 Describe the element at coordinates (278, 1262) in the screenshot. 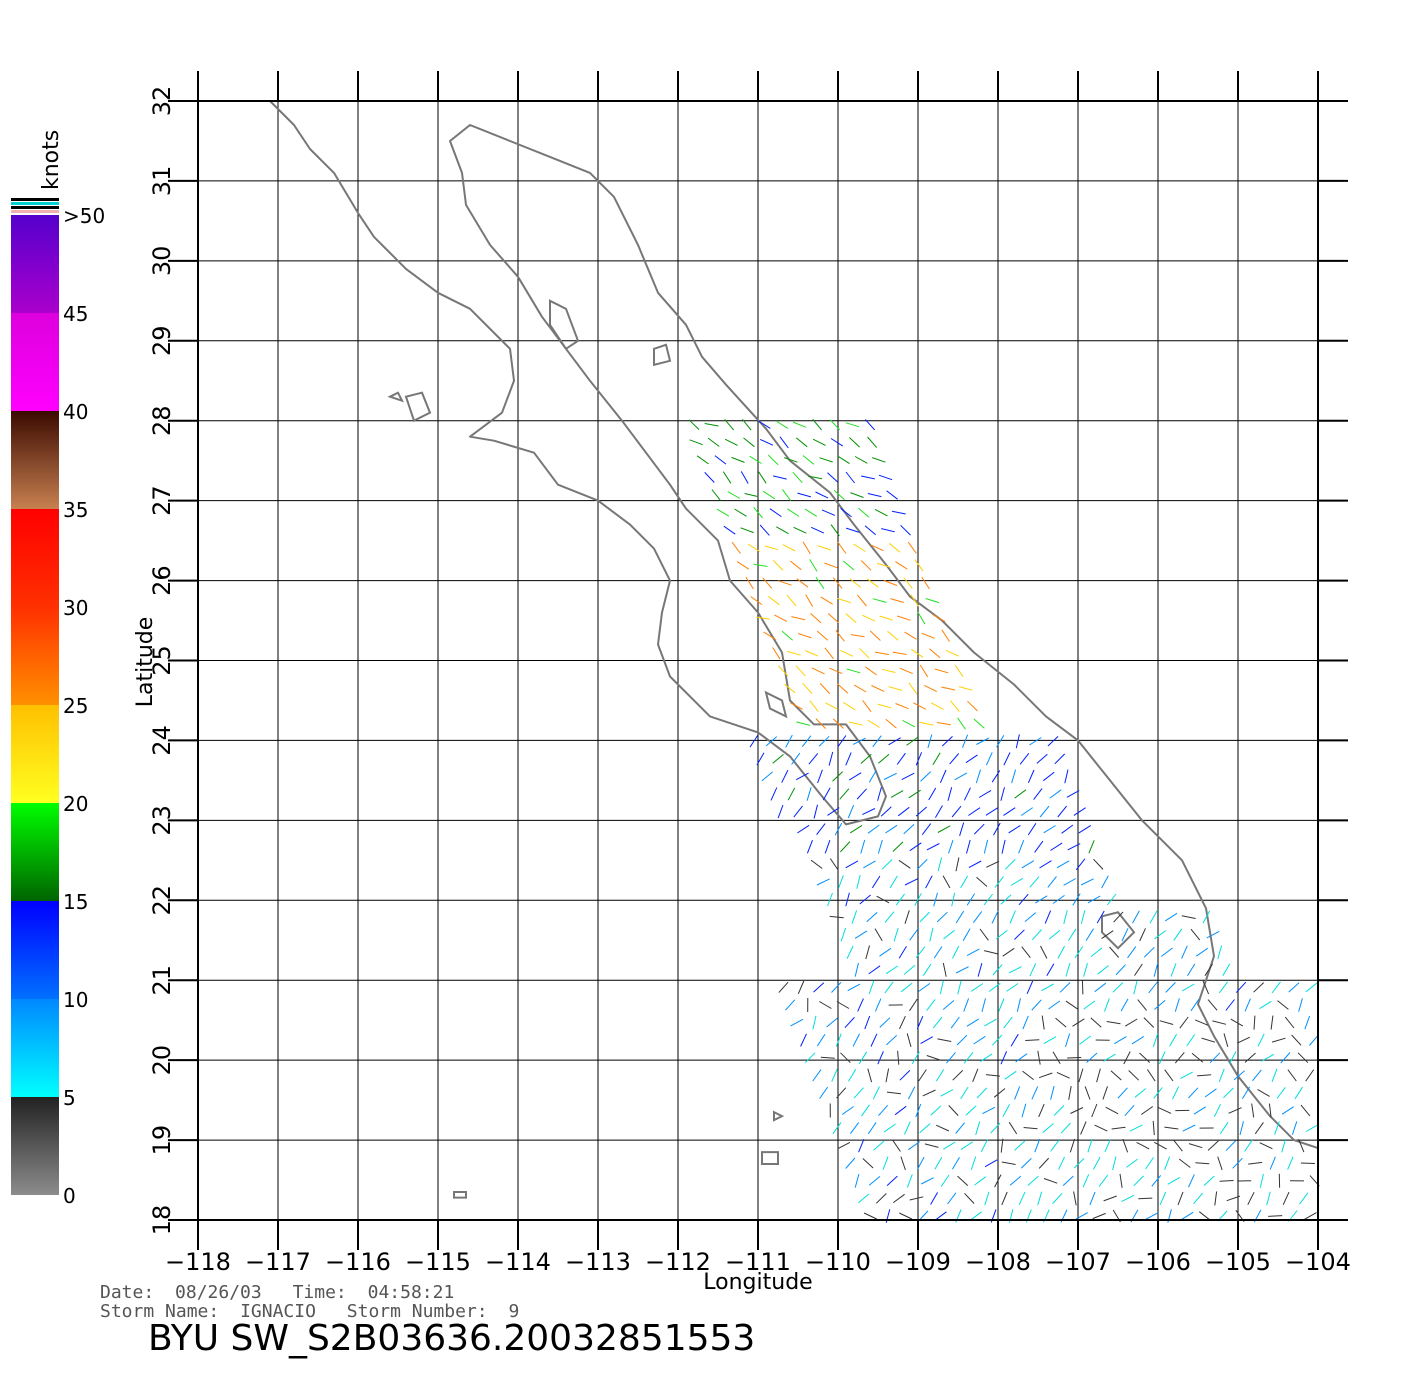

I see `x-tick-label-1: −117` at that location.